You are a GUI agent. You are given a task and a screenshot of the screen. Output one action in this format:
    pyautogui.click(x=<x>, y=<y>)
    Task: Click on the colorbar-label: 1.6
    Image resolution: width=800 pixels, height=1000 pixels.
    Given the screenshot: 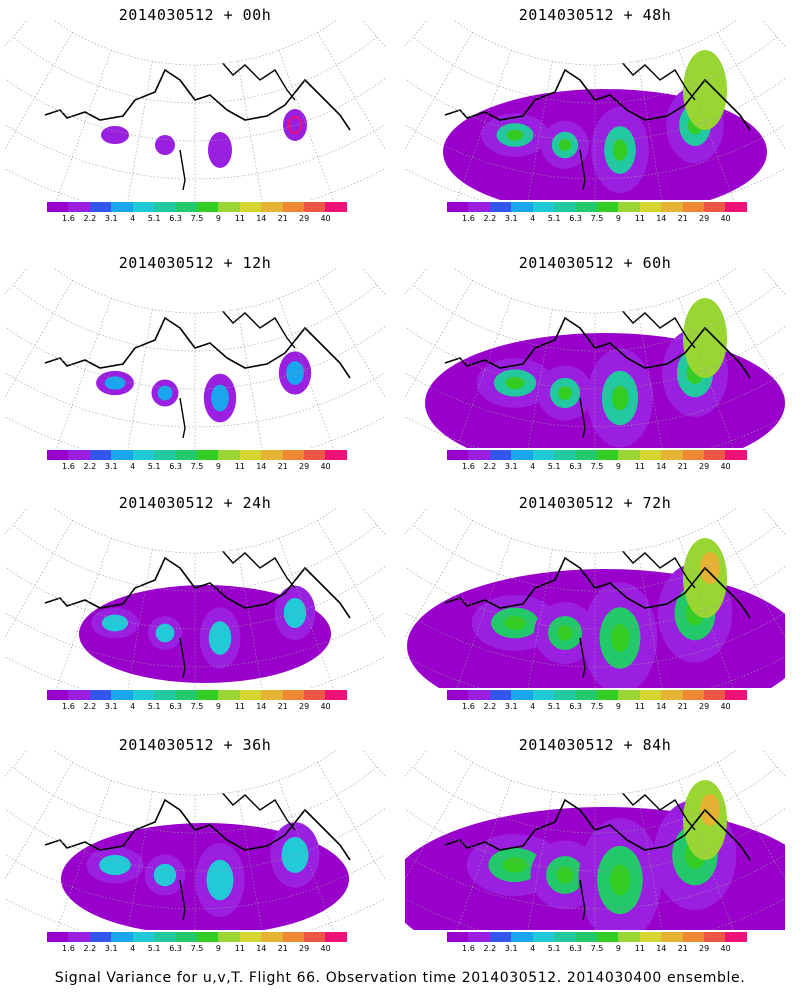 What is the action you would take?
    pyautogui.click(x=468, y=466)
    